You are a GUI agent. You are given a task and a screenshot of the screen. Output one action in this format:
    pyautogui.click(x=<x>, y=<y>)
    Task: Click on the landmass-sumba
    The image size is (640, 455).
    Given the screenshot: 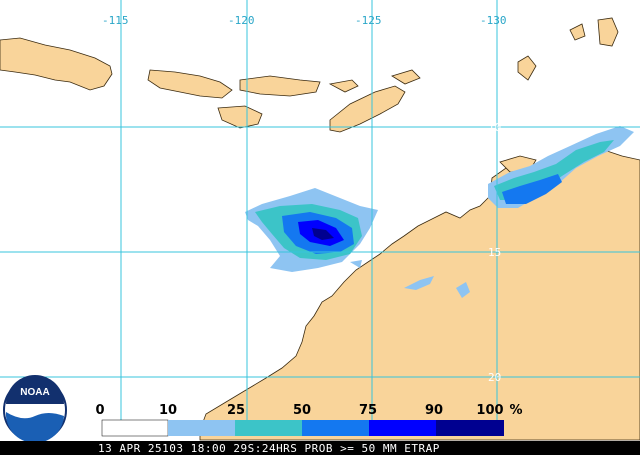 What is the action you would take?
    pyautogui.click(x=240, y=117)
    